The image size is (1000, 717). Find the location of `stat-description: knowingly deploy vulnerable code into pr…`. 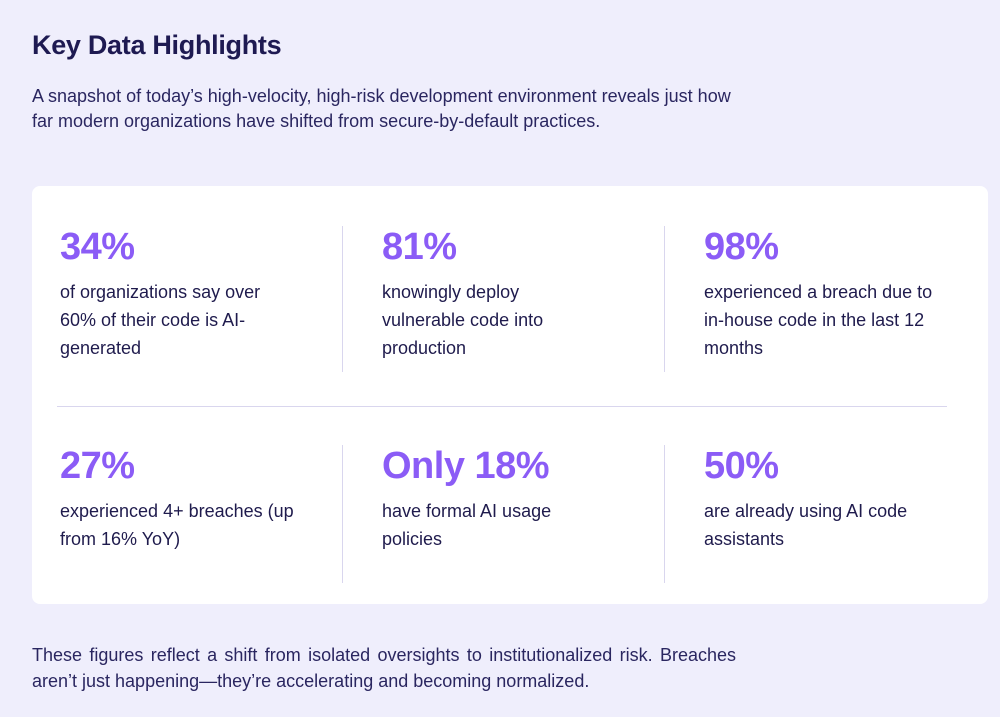

stat-description: knowingly deploy vulnerable code into pr… is located at coordinates (463, 320).